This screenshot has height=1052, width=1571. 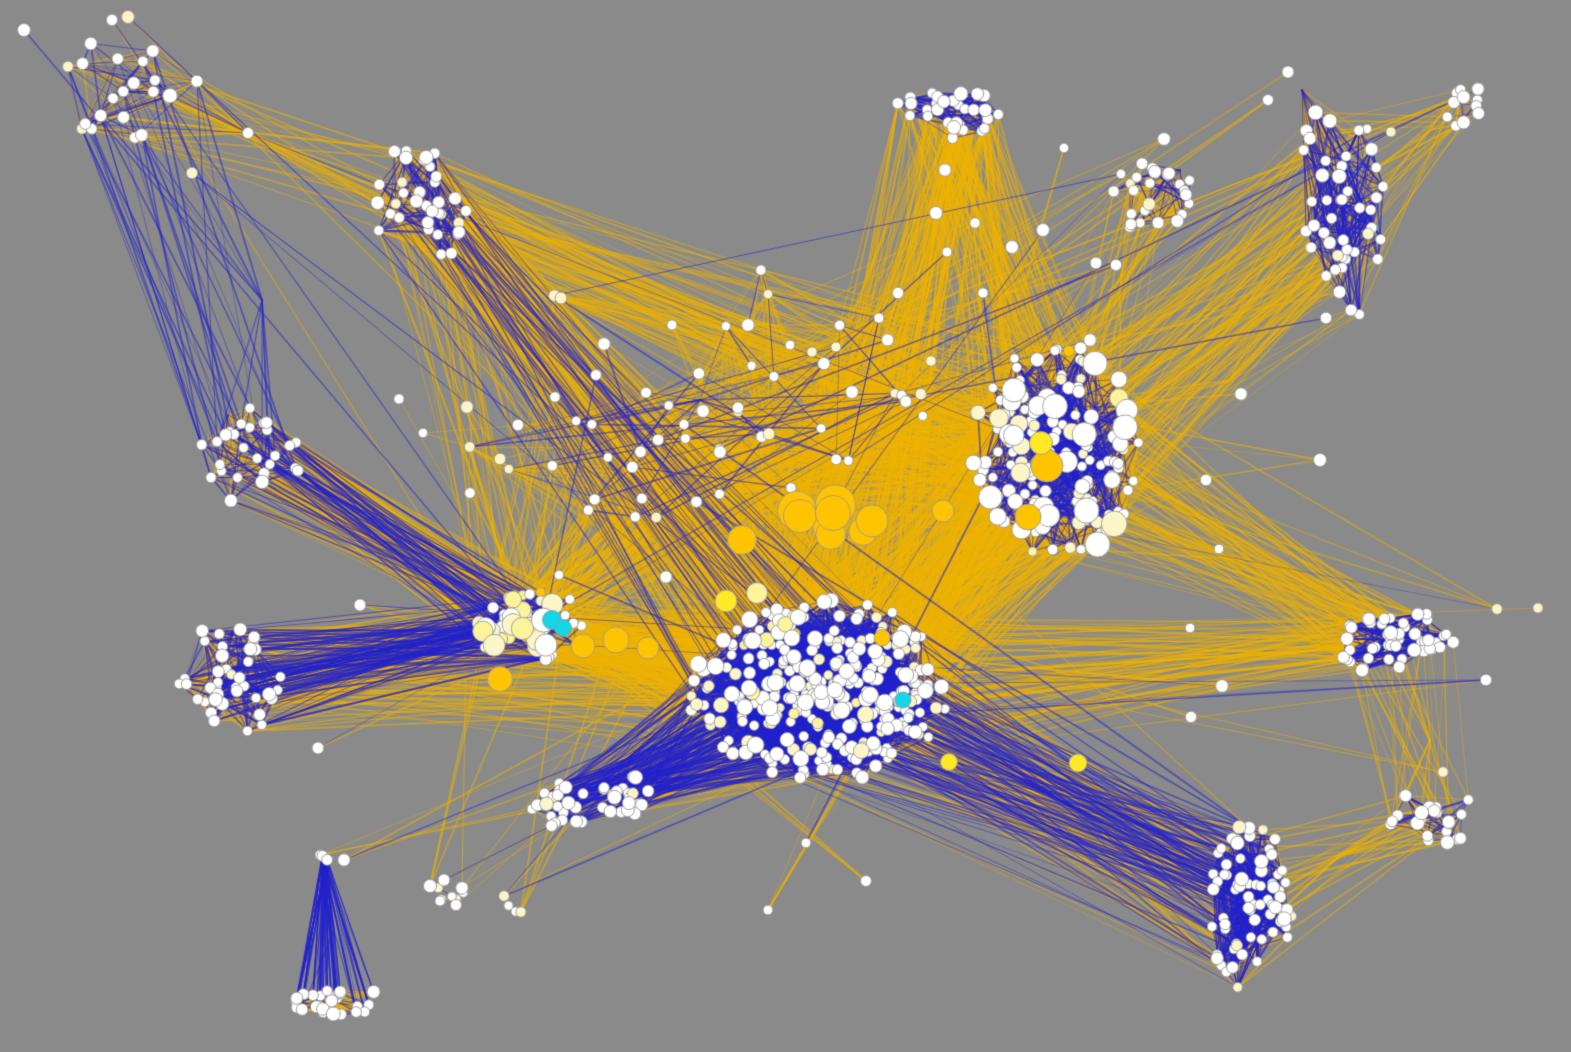 What do you see at coordinates (700, 400) in the screenshot?
I see `graph-cluster-mid-sparse-halo` at bounding box center [700, 400].